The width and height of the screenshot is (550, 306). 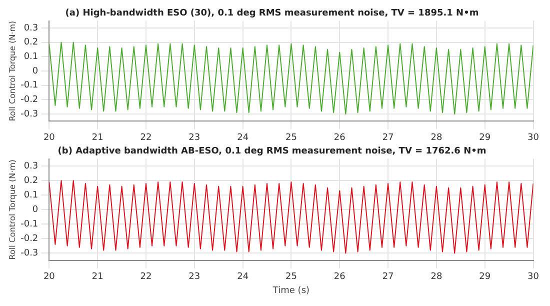 What do you see at coordinates (291, 291) in the screenshot?
I see `x-axis-title: Time (s)` at bounding box center [291, 291].